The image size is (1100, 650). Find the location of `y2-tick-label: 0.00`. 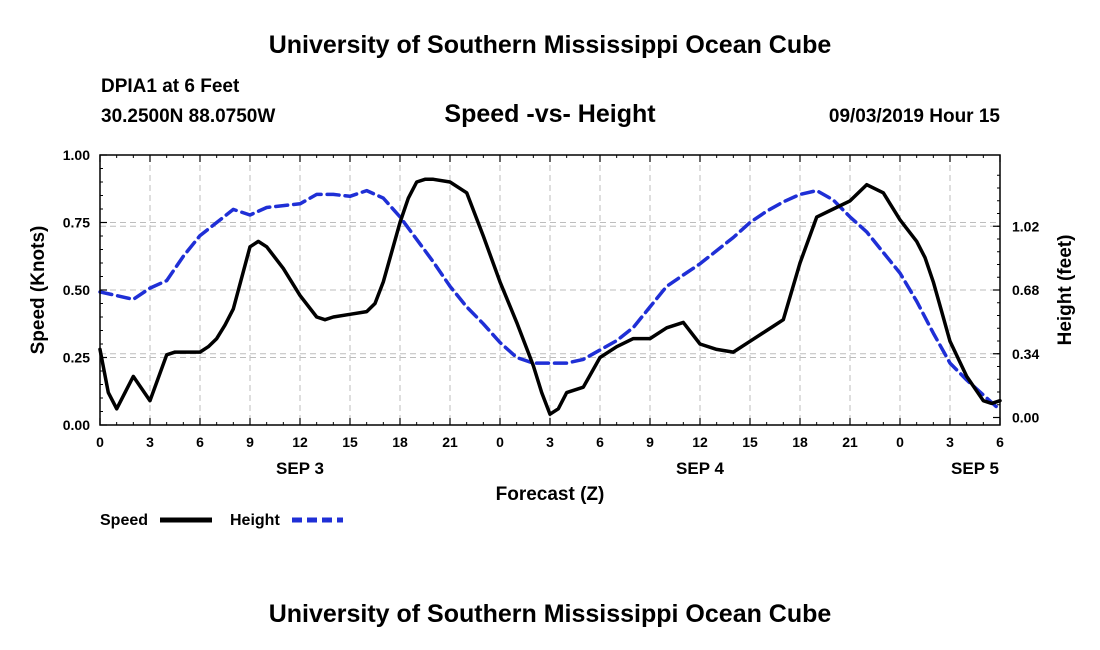

y2-tick-label: 0.00 is located at coordinates (1025, 418).